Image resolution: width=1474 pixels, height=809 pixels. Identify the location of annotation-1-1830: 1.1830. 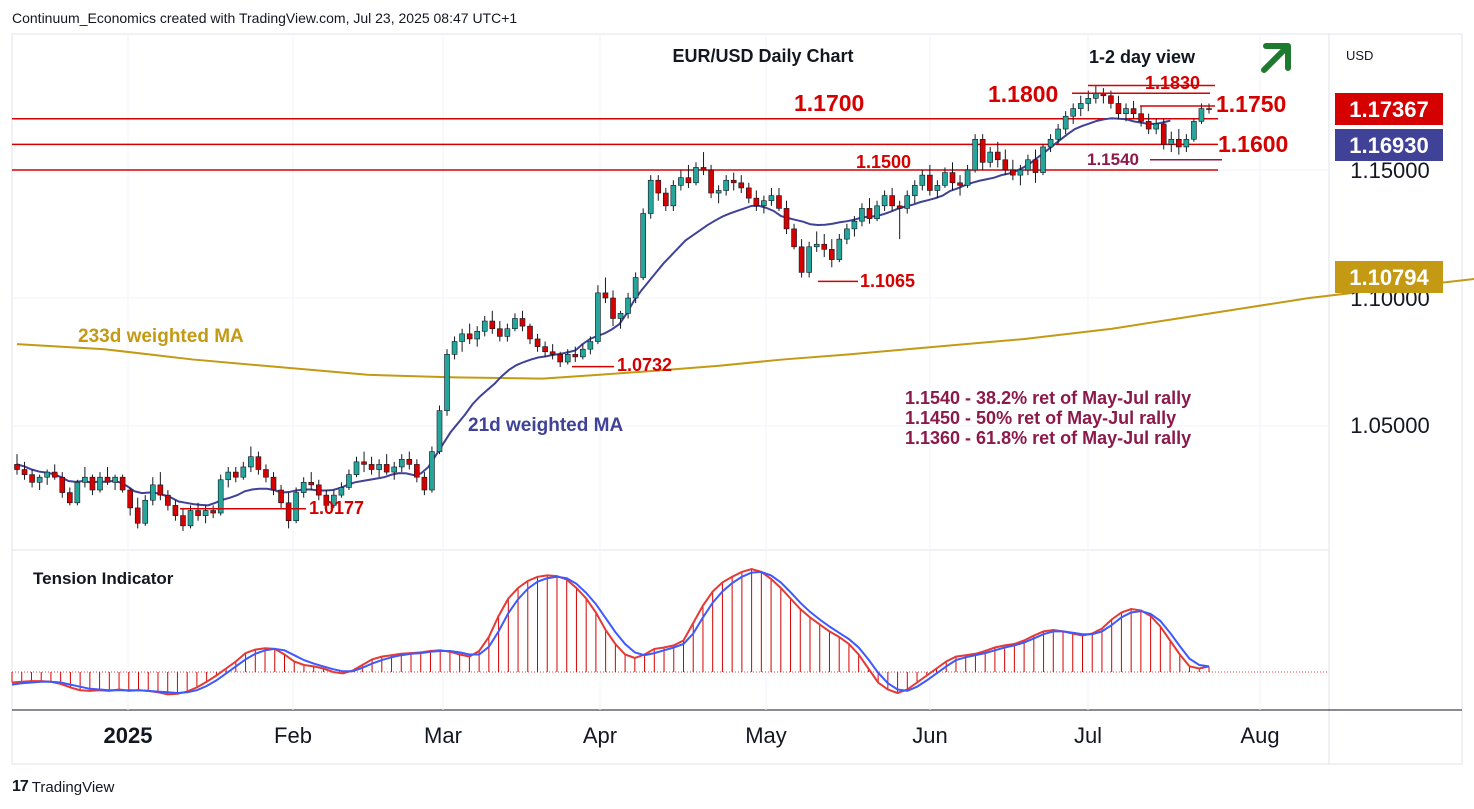
(1172, 83).